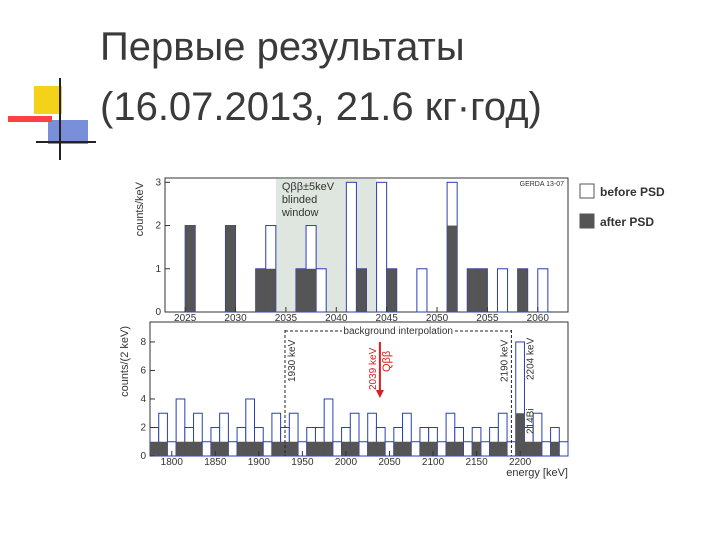 The image size is (720, 545). I want to click on x-tick-label: 1800, so click(172, 462).